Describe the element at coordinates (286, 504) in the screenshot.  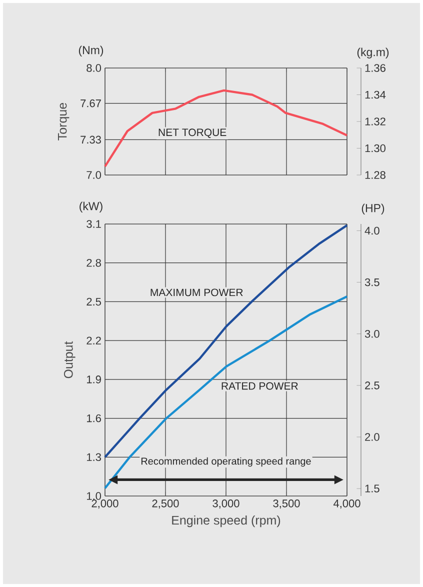
I see `x-tick-label: 3,500` at that location.